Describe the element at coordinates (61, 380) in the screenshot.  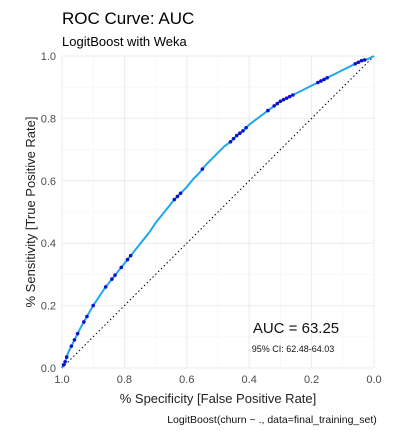
I see `x-tick-label: 1.0` at that location.